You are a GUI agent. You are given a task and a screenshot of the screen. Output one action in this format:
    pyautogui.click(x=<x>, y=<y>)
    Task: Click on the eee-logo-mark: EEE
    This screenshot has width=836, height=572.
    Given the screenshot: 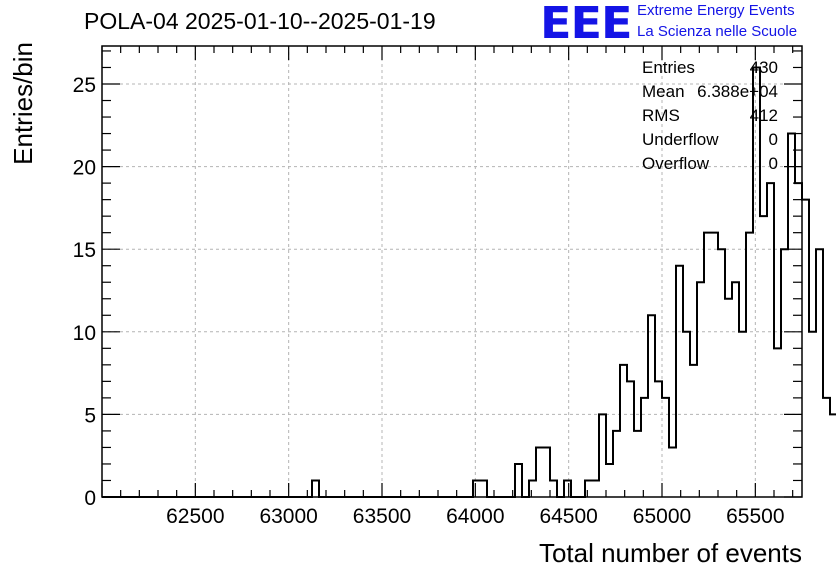 What is the action you would take?
    pyautogui.click(x=586, y=24)
    